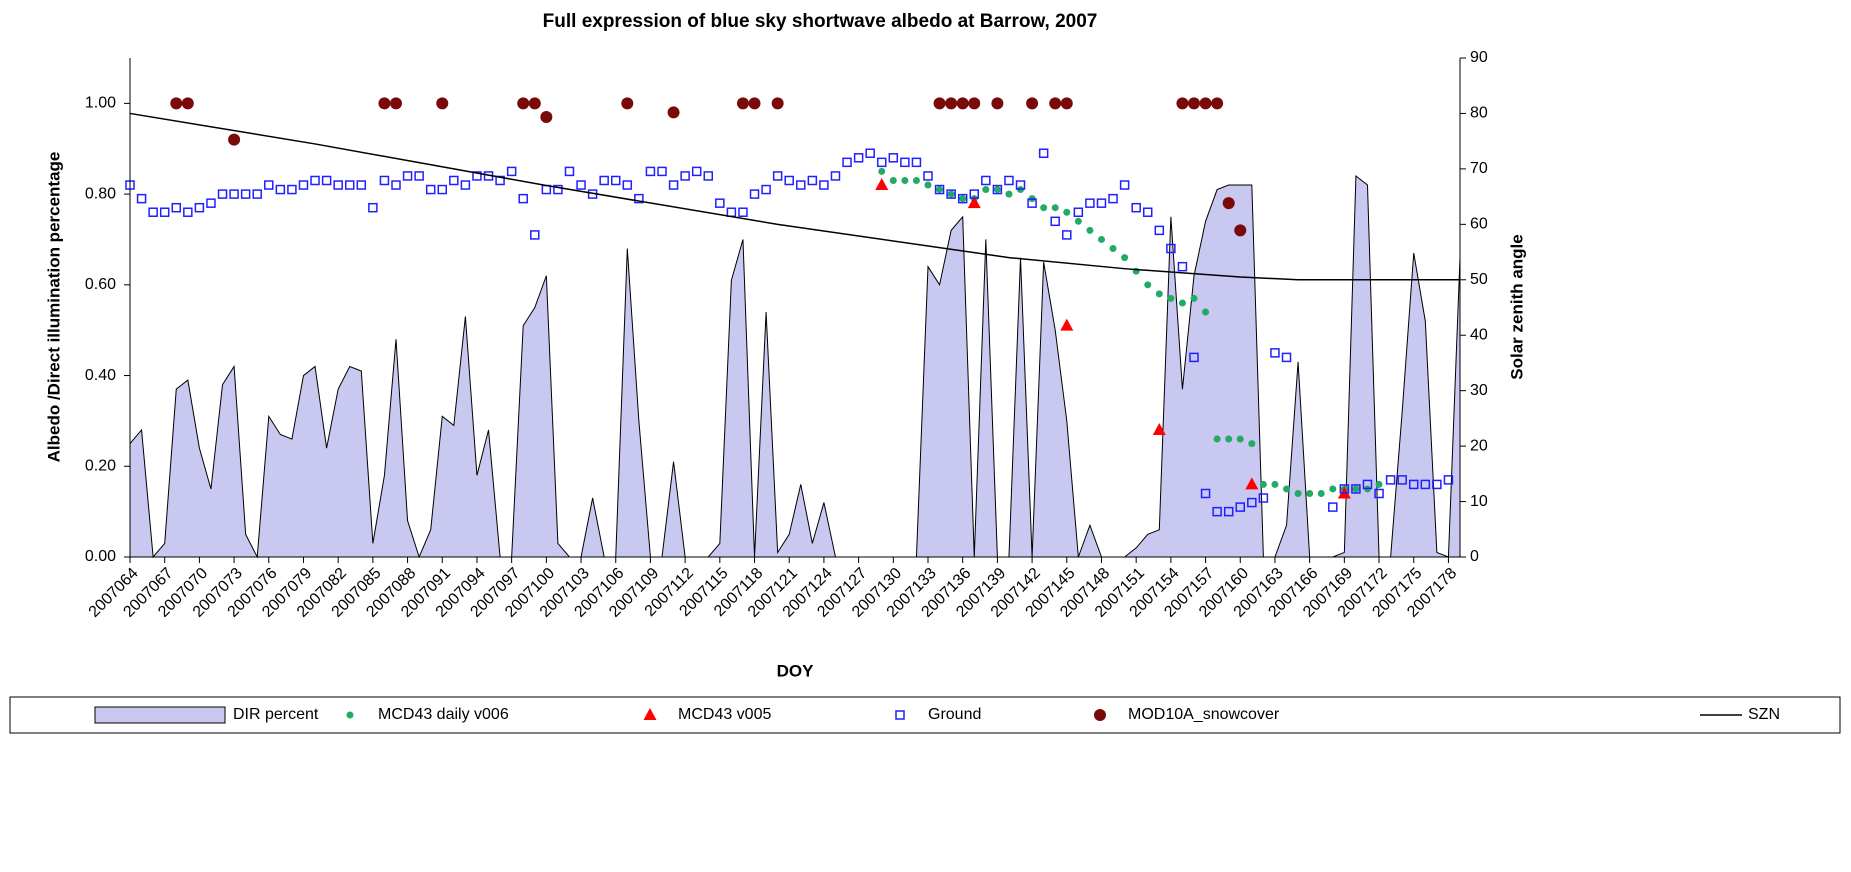 The image size is (1851, 872). I want to click on y-tick-label: 0.60, so click(100, 284).